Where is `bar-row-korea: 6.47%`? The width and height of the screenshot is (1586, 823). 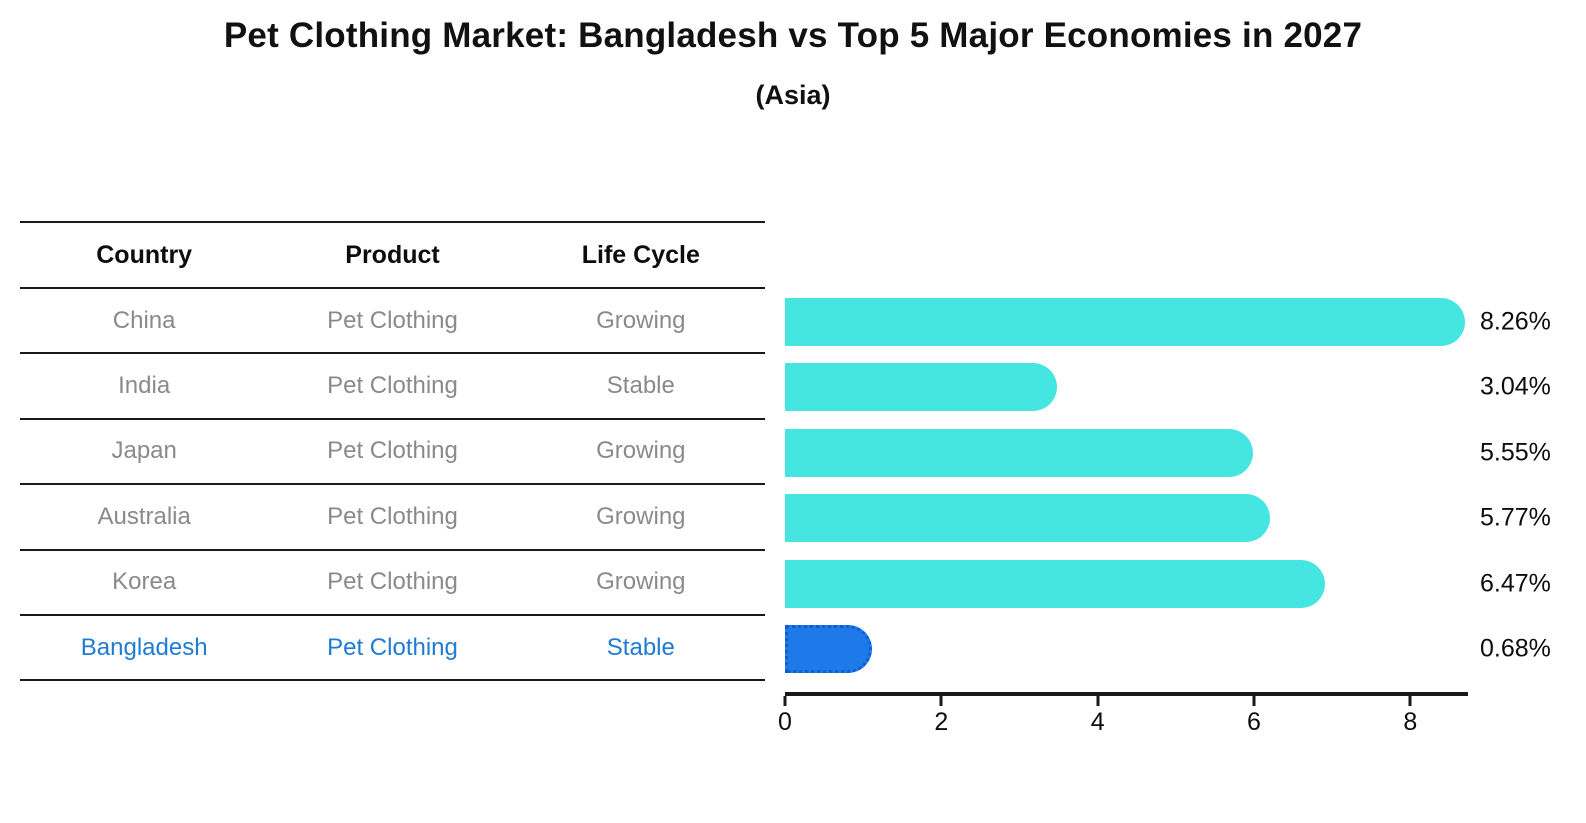 bar-row-korea: 6.47% is located at coordinates (1168, 584).